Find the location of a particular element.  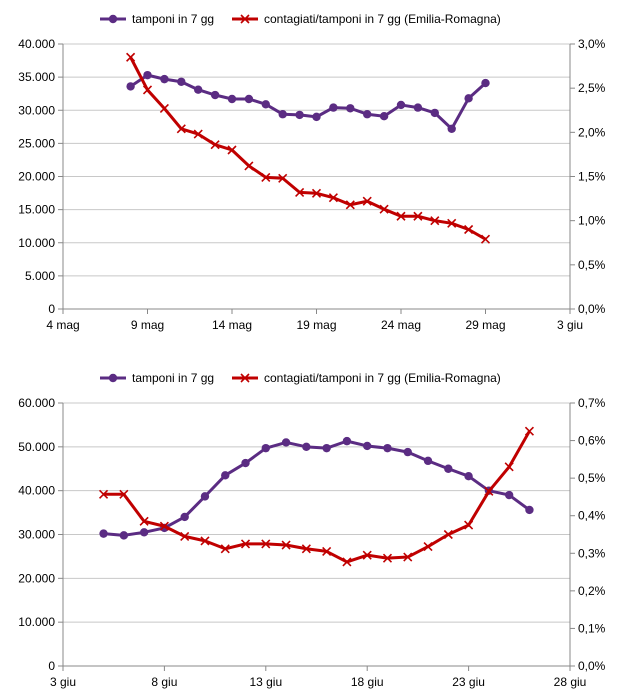

legend-tamponi-marker is located at coordinates (113, 378).